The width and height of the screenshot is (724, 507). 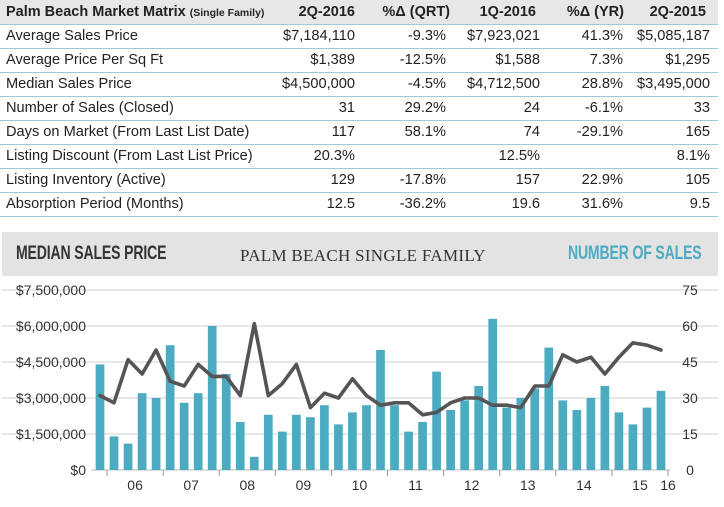 What do you see at coordinates (602, 204) in the screenshot?
I see `table-cell: 31.6%` at bounding box center [602, 204].